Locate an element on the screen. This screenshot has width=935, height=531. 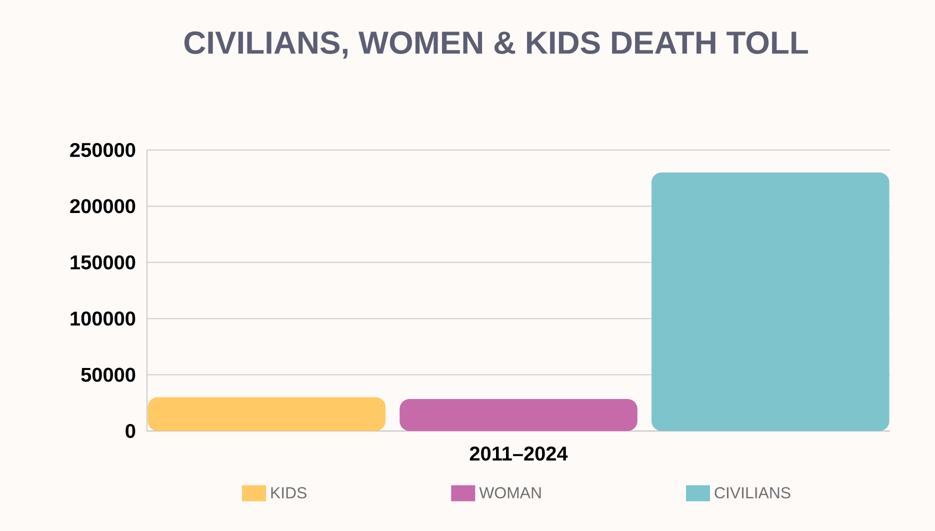
y-tick-label: 0 is located at coordinates (131, 431).